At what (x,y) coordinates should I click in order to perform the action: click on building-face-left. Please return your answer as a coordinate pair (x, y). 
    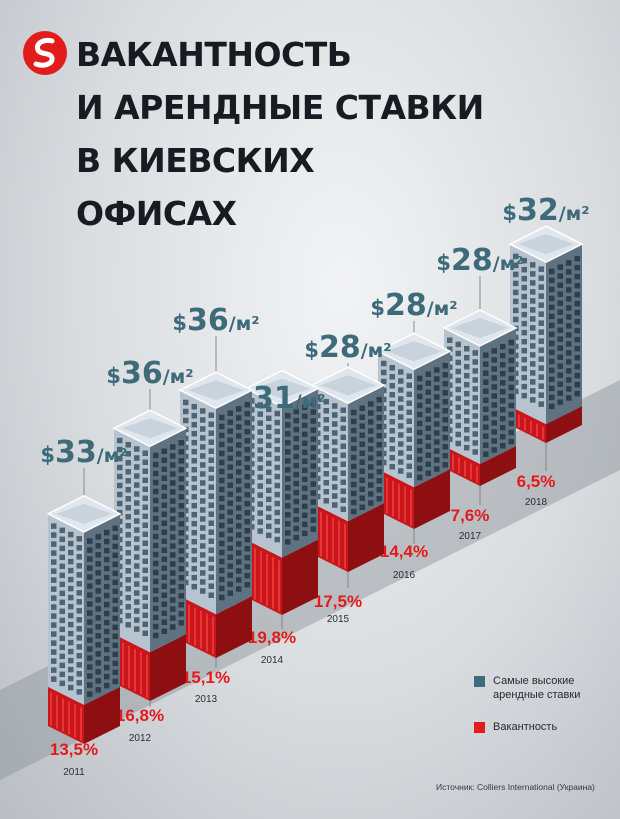
    Looking at the image, I should click on (528, 334).